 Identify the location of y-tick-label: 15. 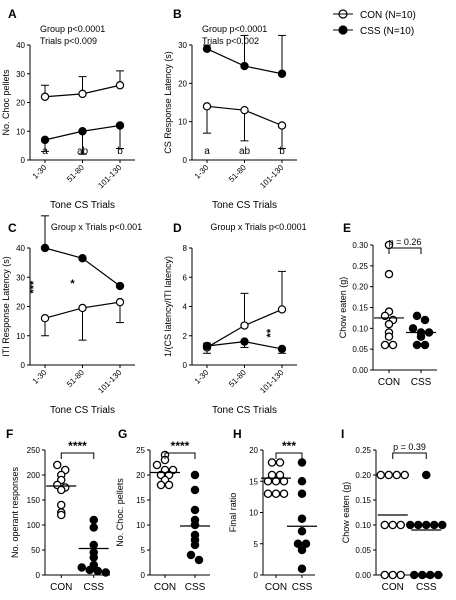
(140, 500).